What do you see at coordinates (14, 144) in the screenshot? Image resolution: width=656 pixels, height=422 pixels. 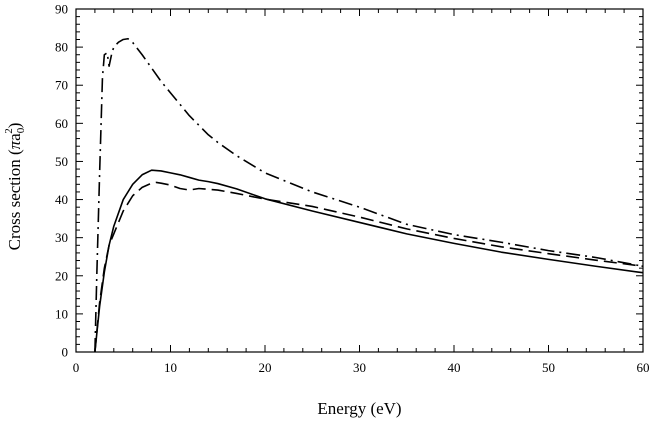 I see `y-axis-title-pi: π` at bounding box center [14, 144].